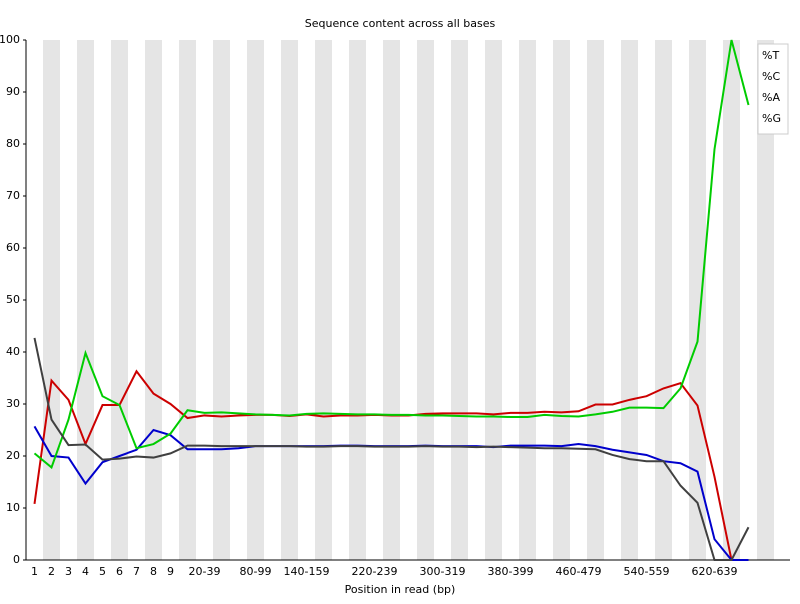  Describe the element at coordinates (770, 55) in the screenshot. I see `legend-entry: %T` at that location.